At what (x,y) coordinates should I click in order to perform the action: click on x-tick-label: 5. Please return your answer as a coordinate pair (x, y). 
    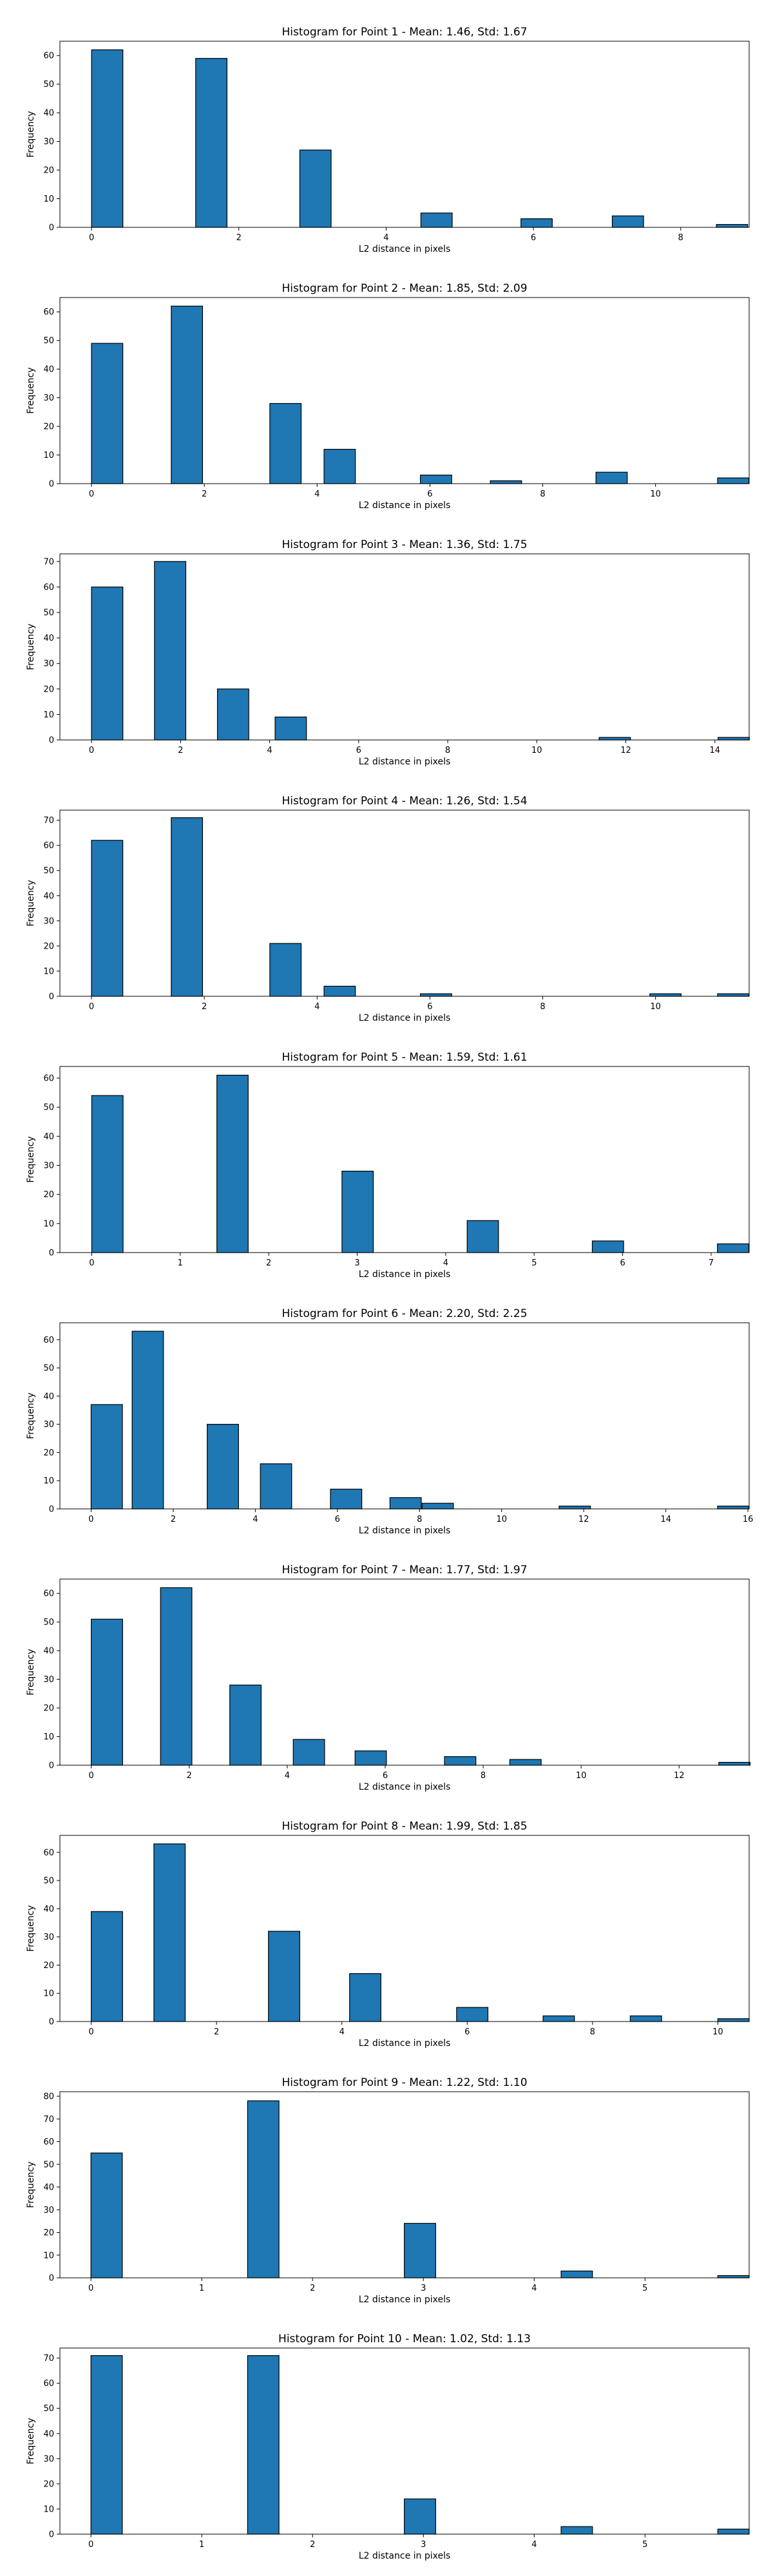
    Looking at the image, I should click on (644, 2289).